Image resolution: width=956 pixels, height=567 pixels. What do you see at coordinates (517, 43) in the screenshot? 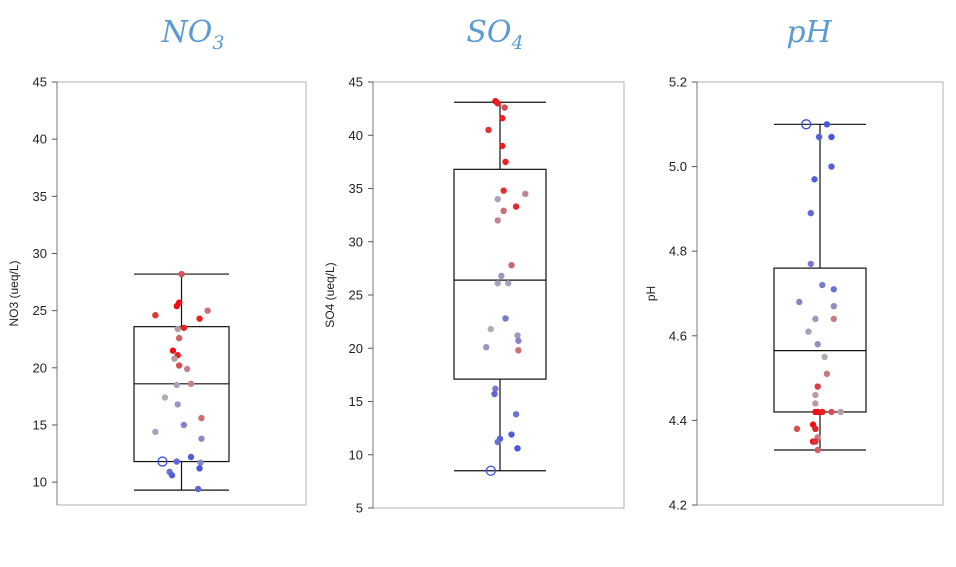
I see `chart-title-subscript: 4` at bounding box center [517, 43].